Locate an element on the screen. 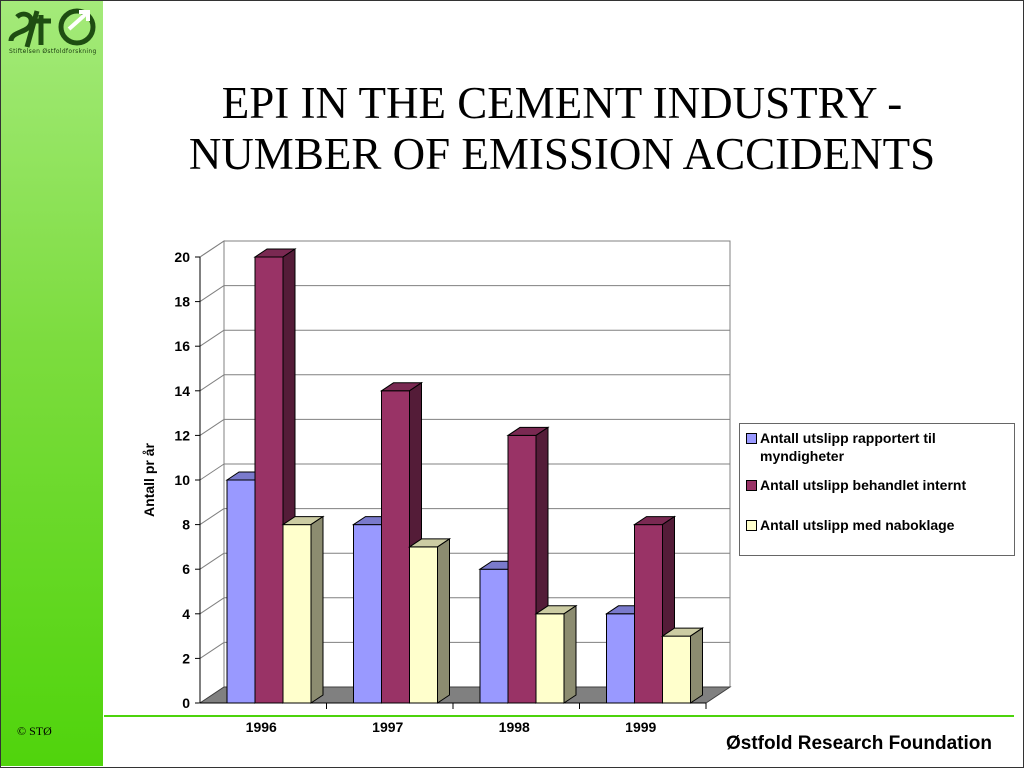 This screenshot has height=768, width=1024. organization-name: Østfold Research Foundation is located at coordinates (858, 743).